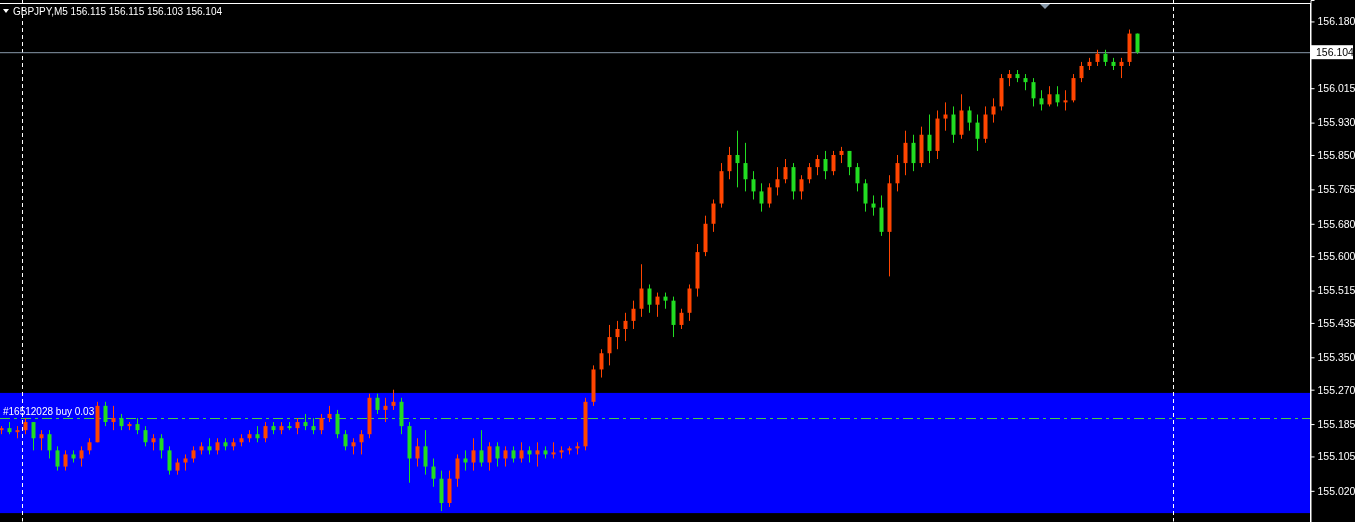  I want to click on ref-line-label: #16512028 buy 0.03, so click(49, 411).